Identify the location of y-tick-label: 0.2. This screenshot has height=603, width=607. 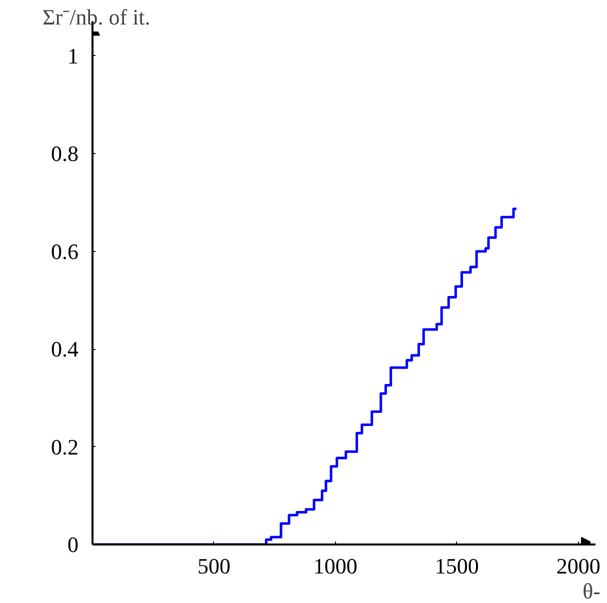
(64, 447).